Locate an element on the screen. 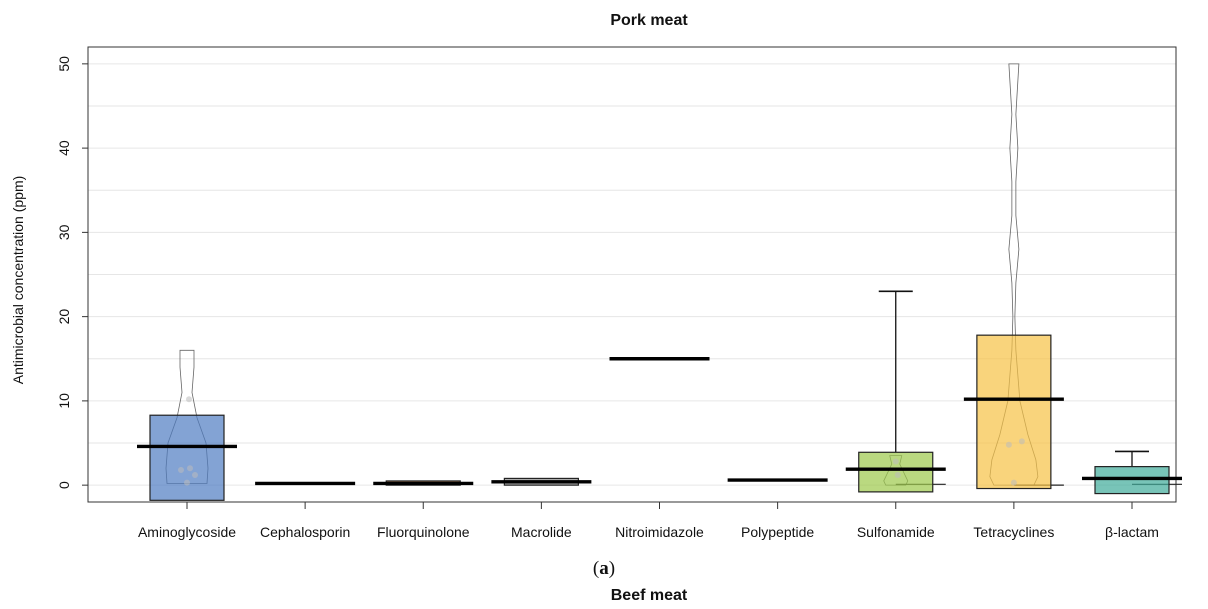 Image resolution: width=1208 pixels, height=609 pixels. box-sulfonamide is located at coordinates (896, 472).